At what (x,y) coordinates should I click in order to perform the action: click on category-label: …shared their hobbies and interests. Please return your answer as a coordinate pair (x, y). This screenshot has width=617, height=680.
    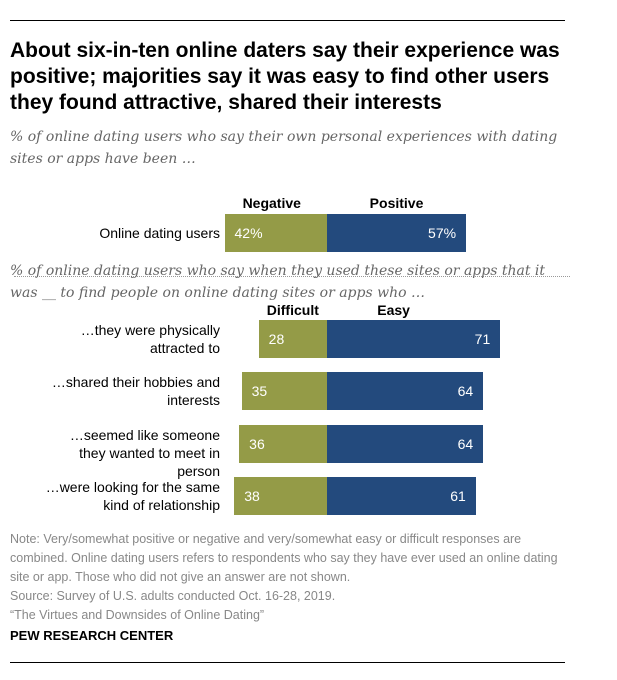
    Looking at the image, I should click on (135, 391).